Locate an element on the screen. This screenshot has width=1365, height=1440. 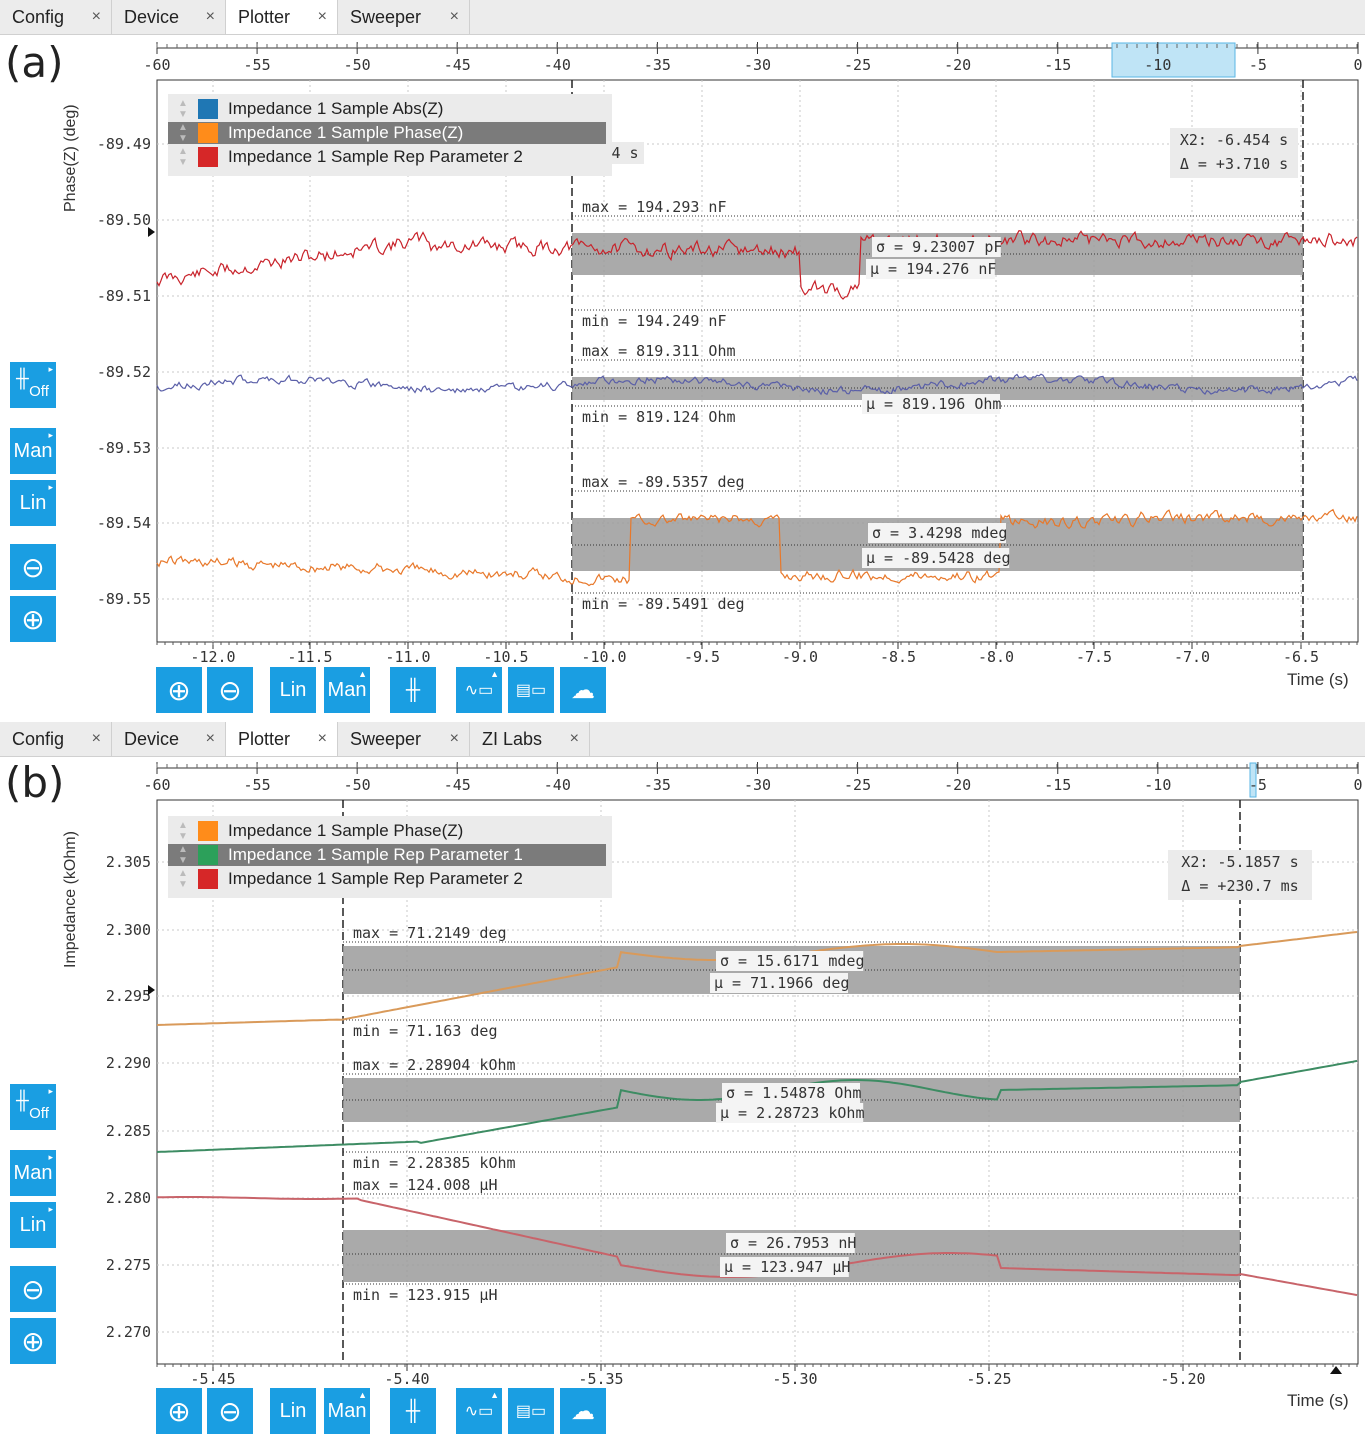
stat-mean-box is located at coordinates (931, 404).